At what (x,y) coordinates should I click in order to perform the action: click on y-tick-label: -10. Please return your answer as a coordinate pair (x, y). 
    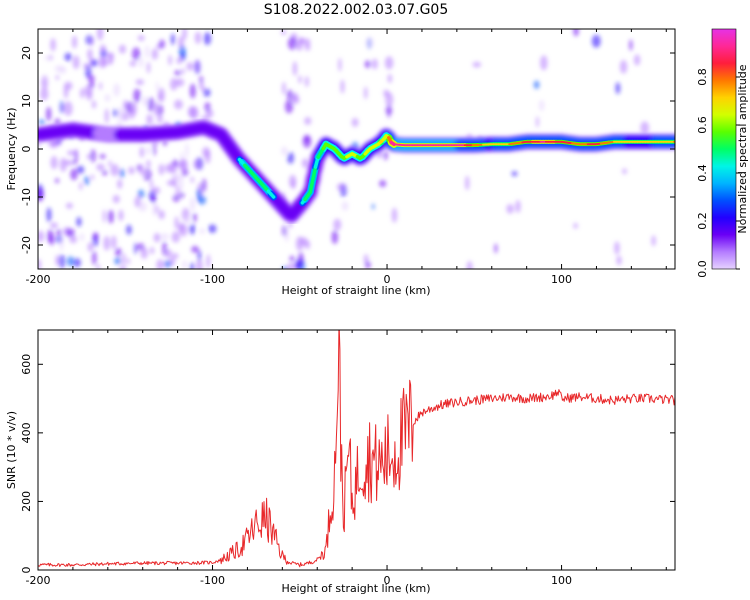
    Looking at the image, I should click on (26, 197).